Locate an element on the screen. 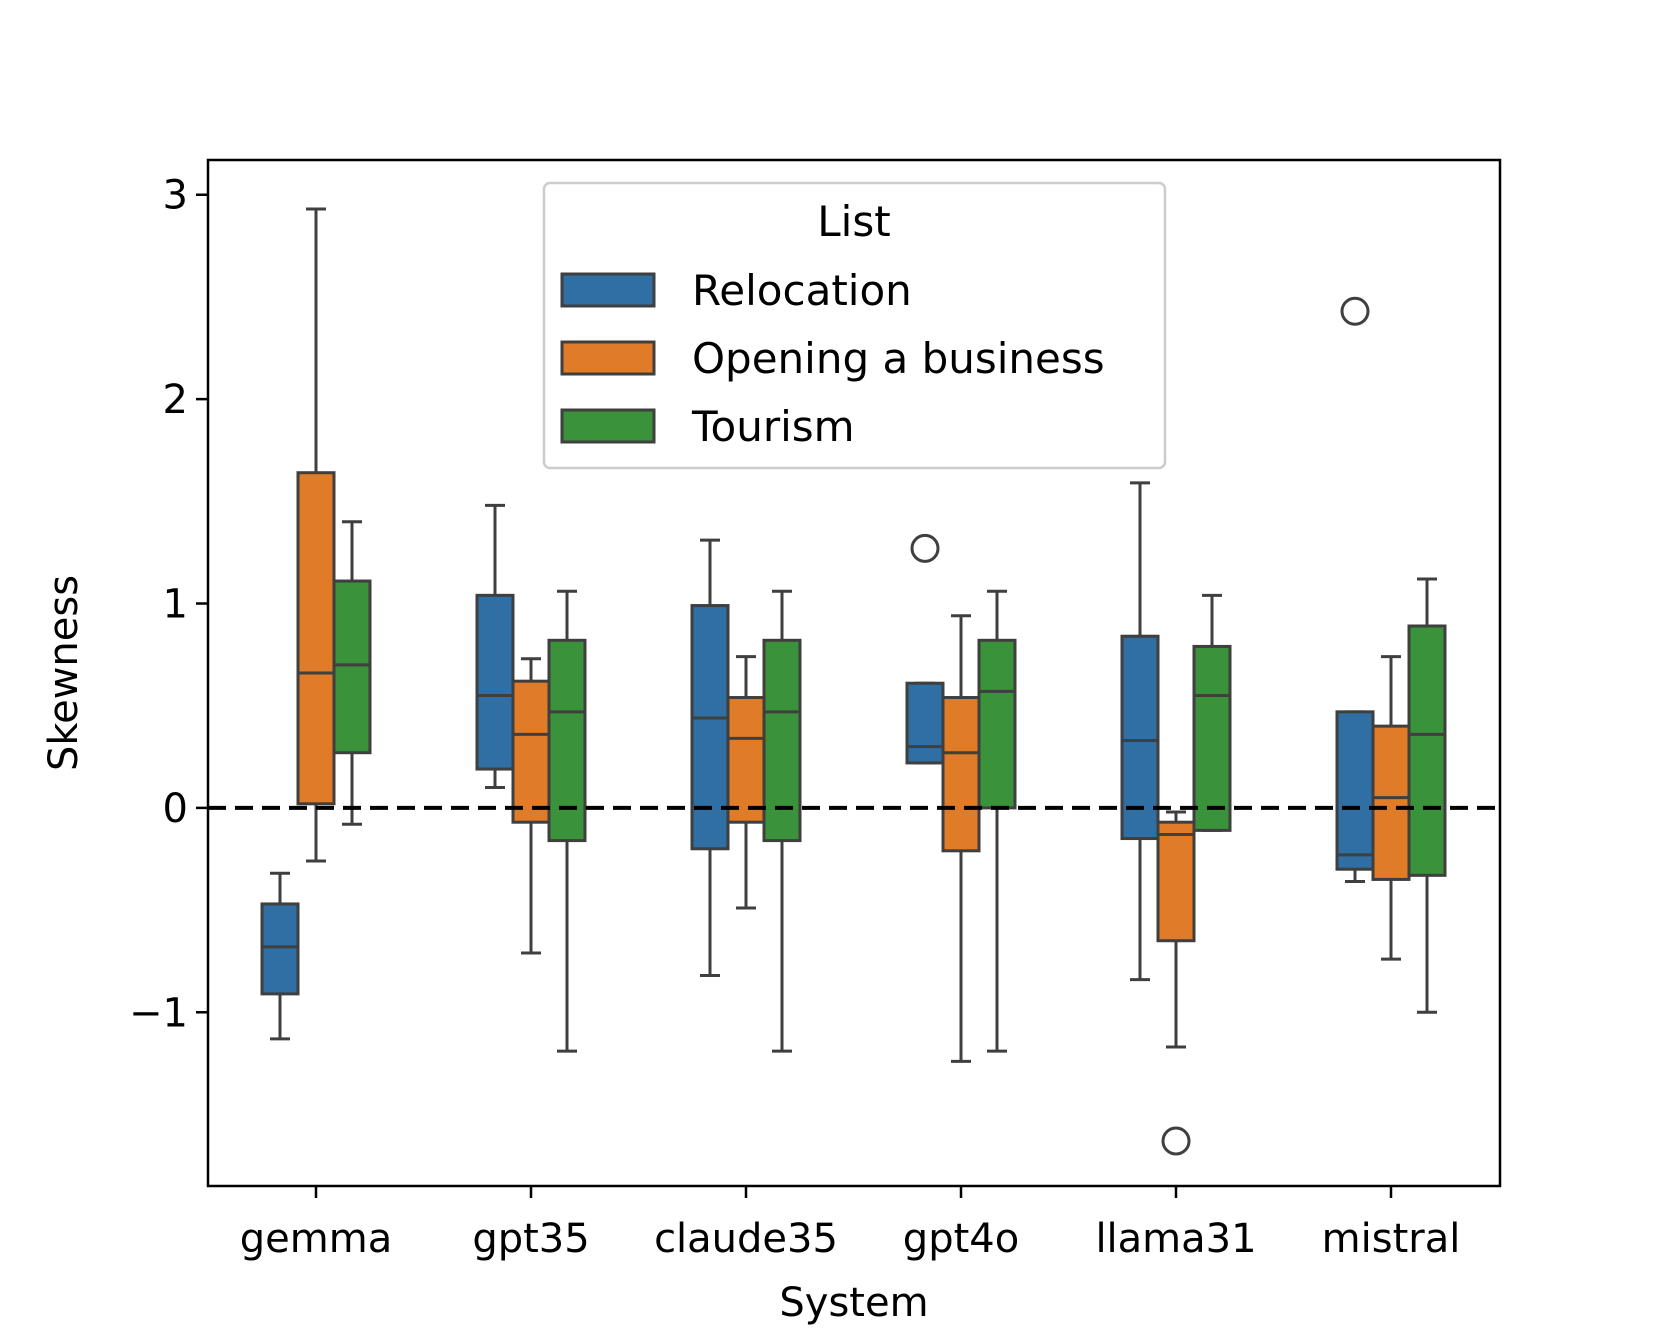  y-tick-label: −1 is located at coordinates (158, 1013).